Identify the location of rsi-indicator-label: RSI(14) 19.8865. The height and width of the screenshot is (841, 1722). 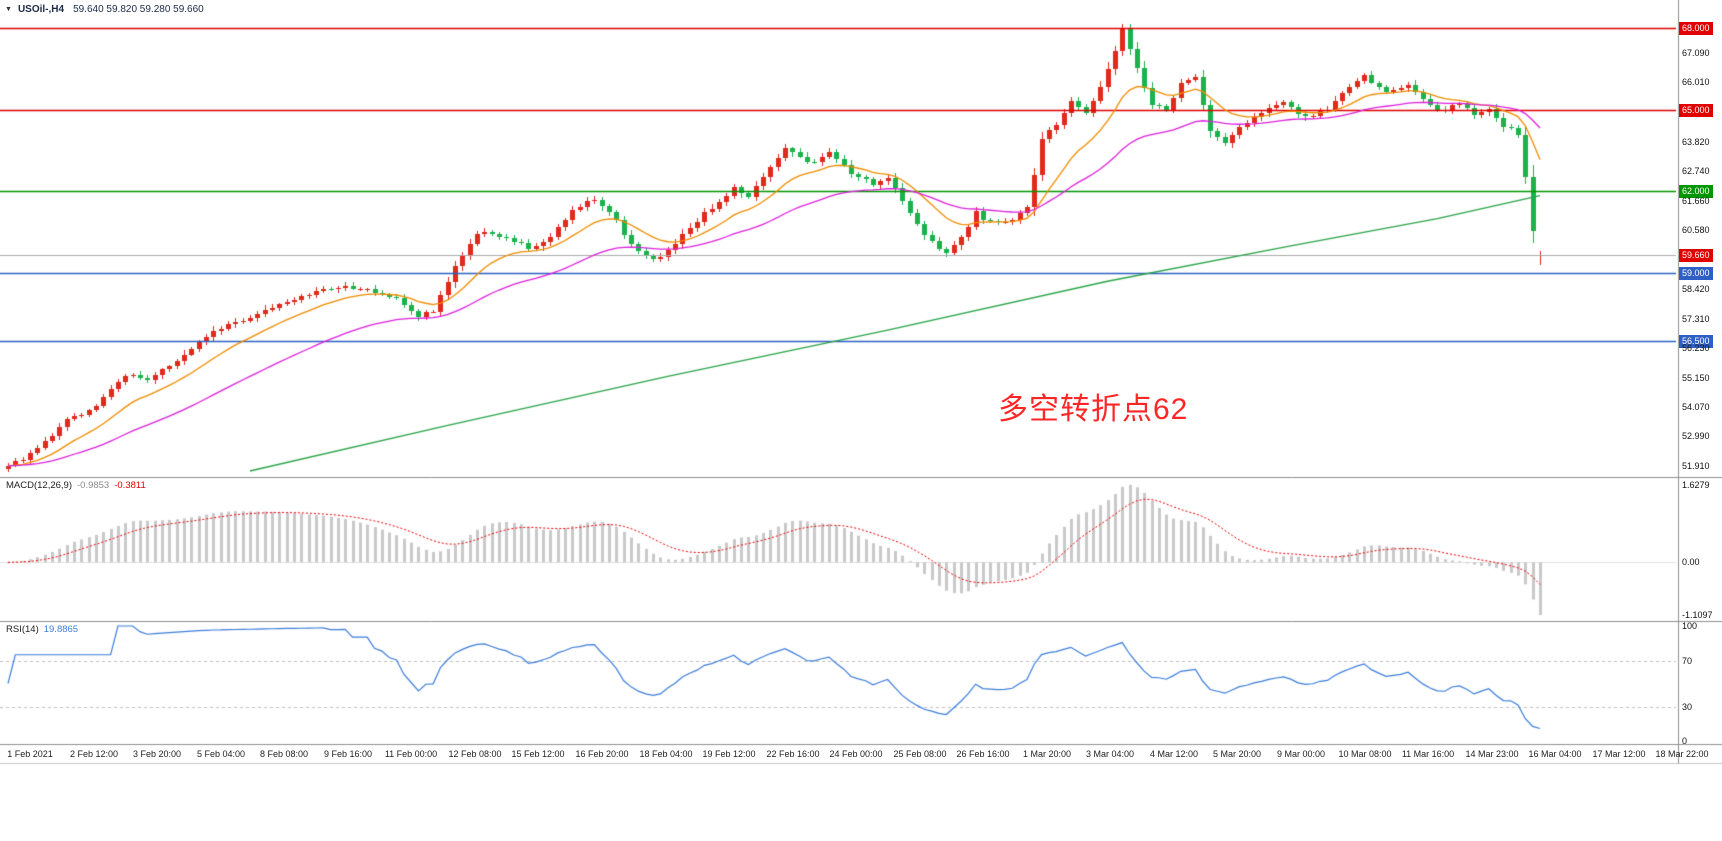
(42, 629).